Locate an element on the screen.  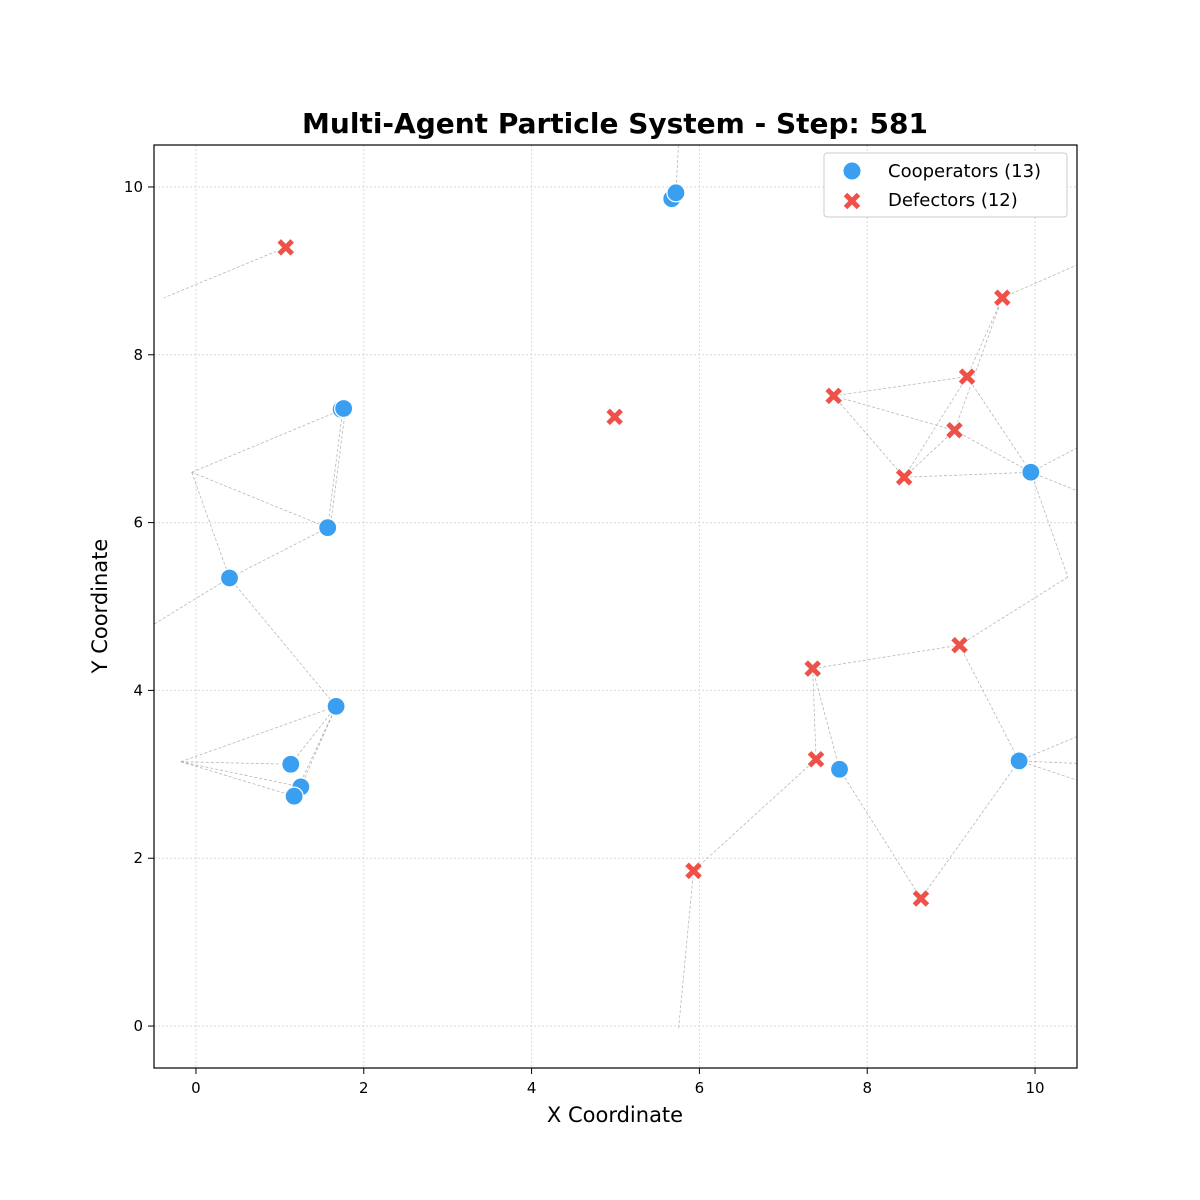
y-axis-label: Y Coordinate is located at coordinates (100, 607).